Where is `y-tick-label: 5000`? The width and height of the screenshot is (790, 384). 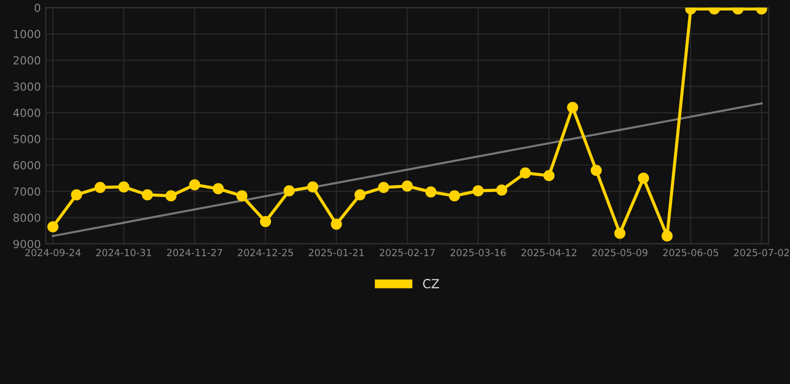
y-tick-label: 5000 is located at coordinates (27, 139).